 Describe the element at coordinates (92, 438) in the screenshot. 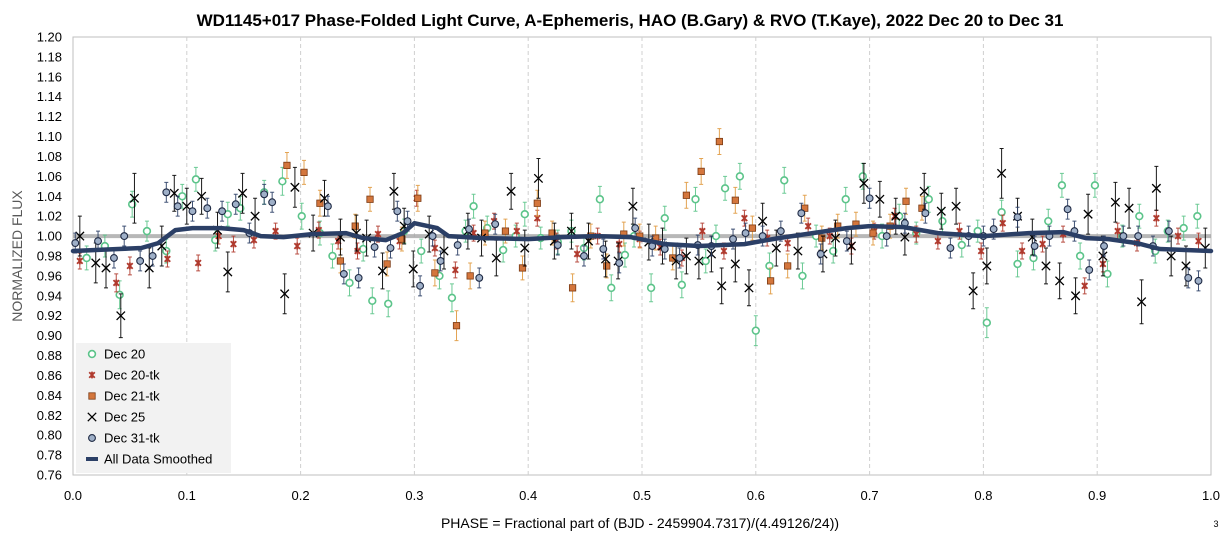

I see `legend-marker` at that location.